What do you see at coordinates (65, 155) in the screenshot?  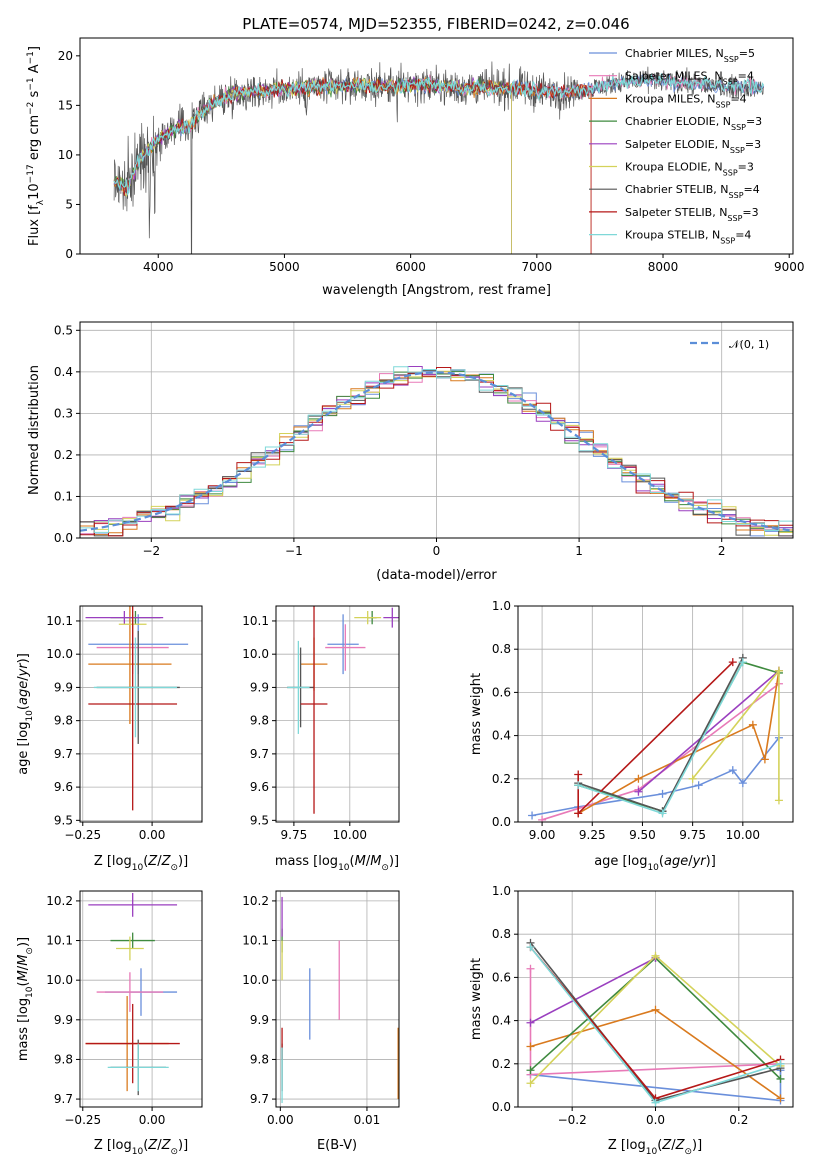 I see `spectrum-ytick-label: 10` at bounding box center [65, 155].